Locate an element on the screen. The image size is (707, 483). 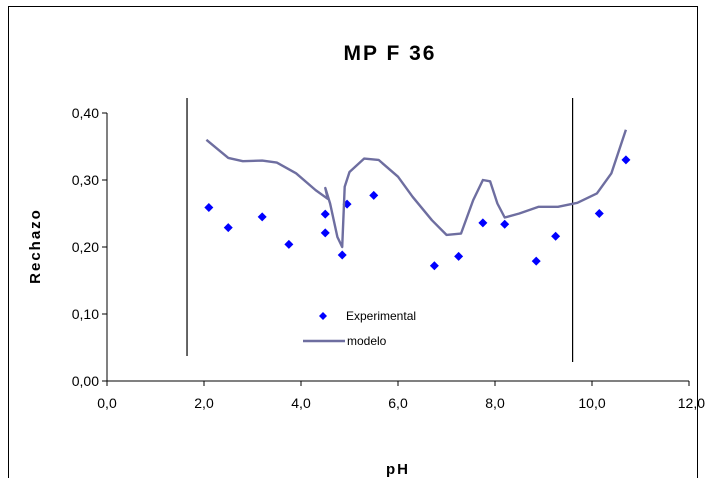
y-tick-label: 0,00 is located at coordinates (85, 381).